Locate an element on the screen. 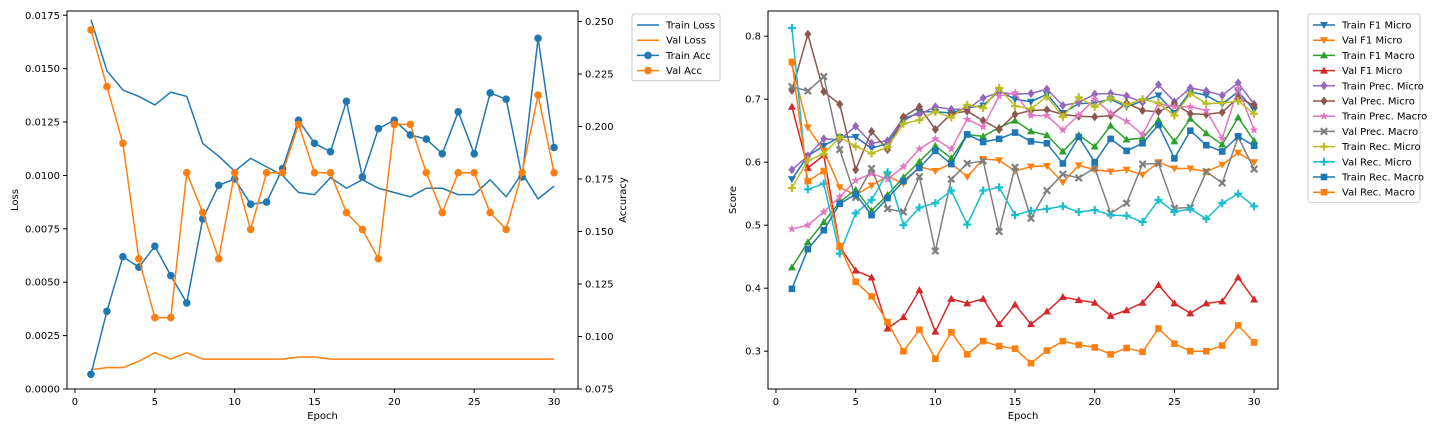 The image size is (1440, 436). legend-box is located at coordinates (676, 47).